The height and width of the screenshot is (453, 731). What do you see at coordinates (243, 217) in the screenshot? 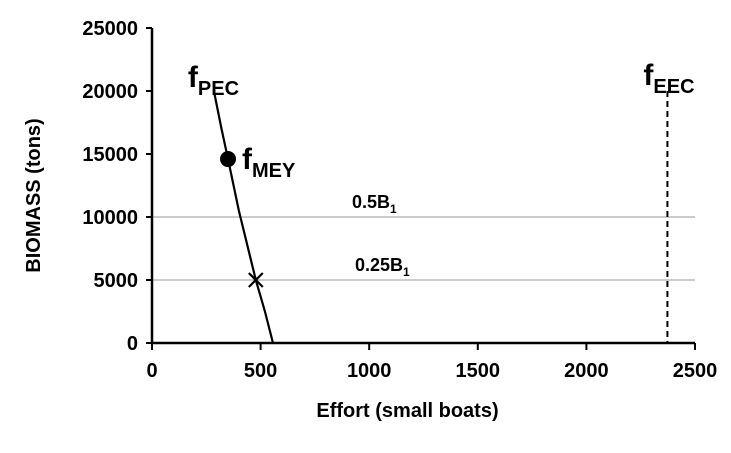
I see `series-line` at bounding box center [243, 217].